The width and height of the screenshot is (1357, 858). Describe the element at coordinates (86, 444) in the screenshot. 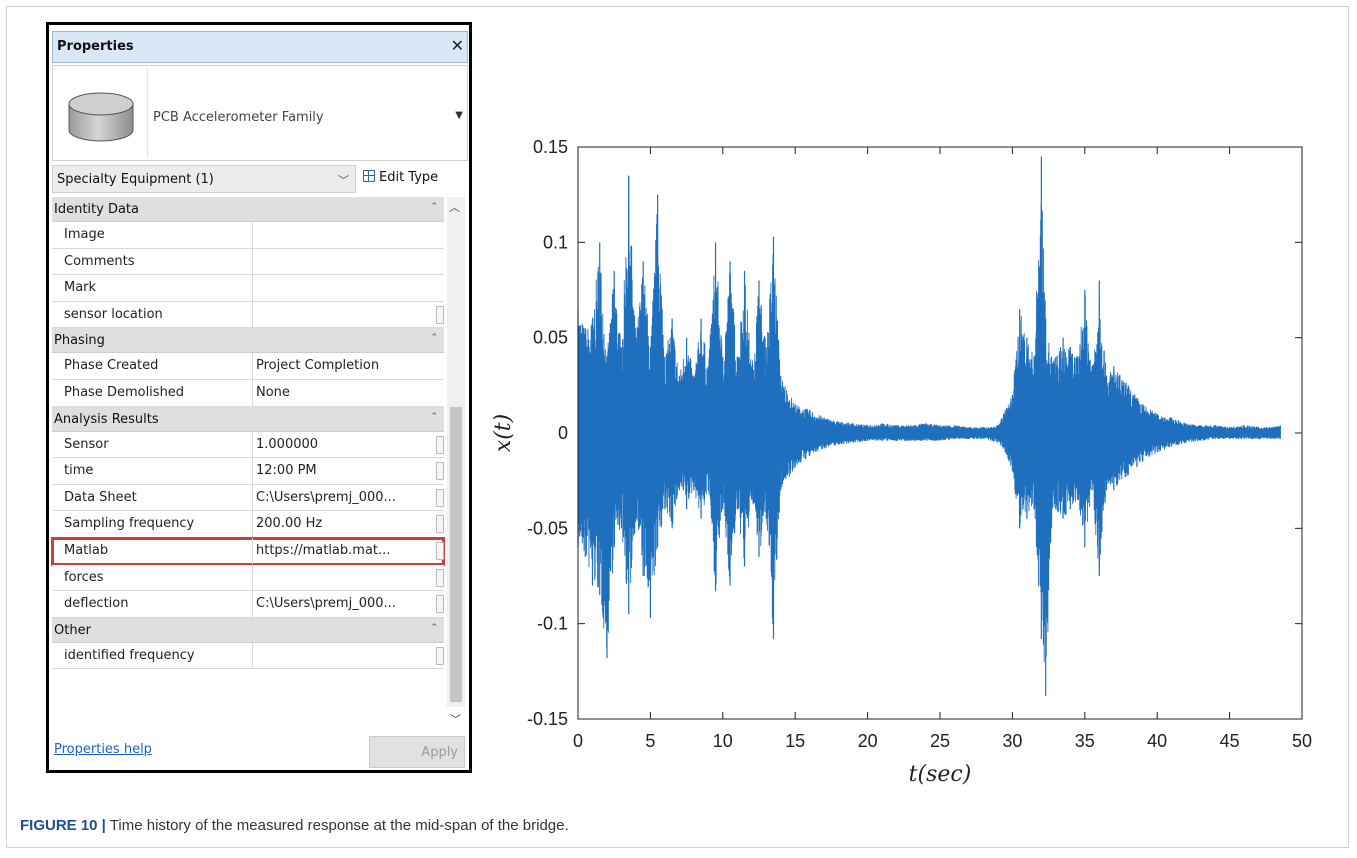

I see `property-name: Sensor` at that location.